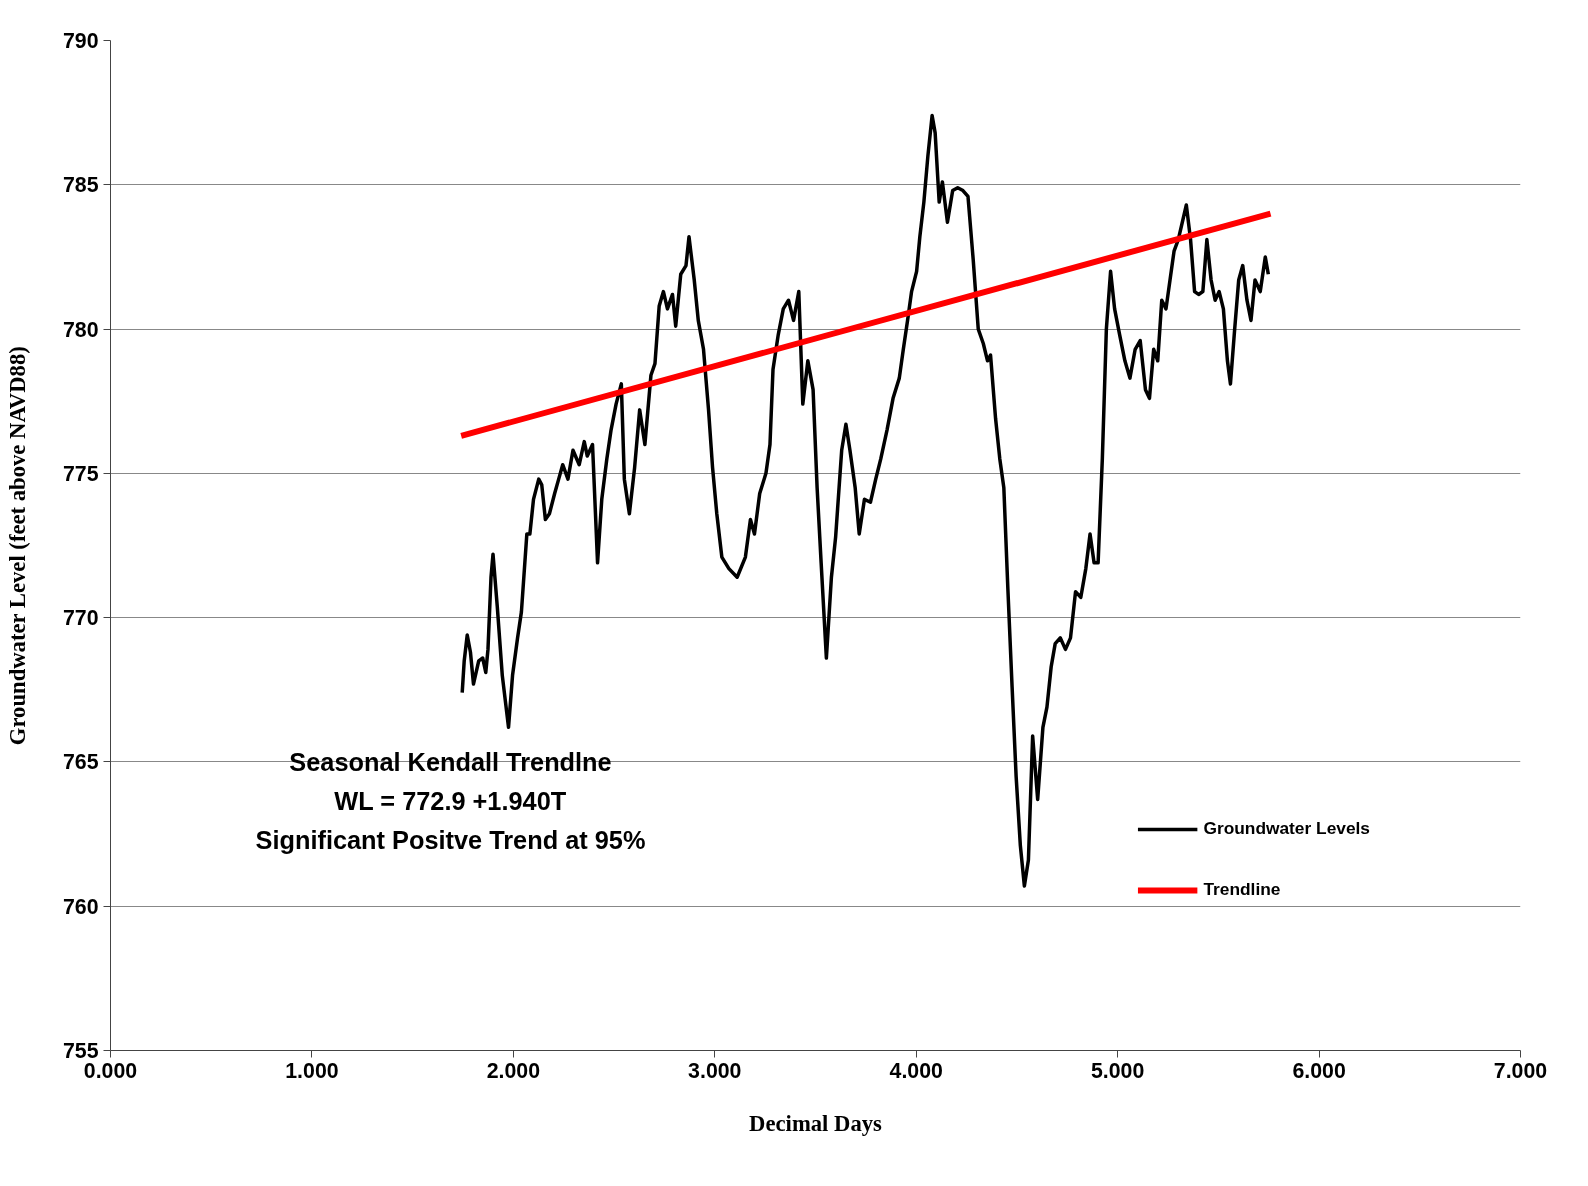 The image size is (1588, 1186). Describe the element at coordinates (80, 185) in the screenshot. I see `y-tick-label: 785` at that location.